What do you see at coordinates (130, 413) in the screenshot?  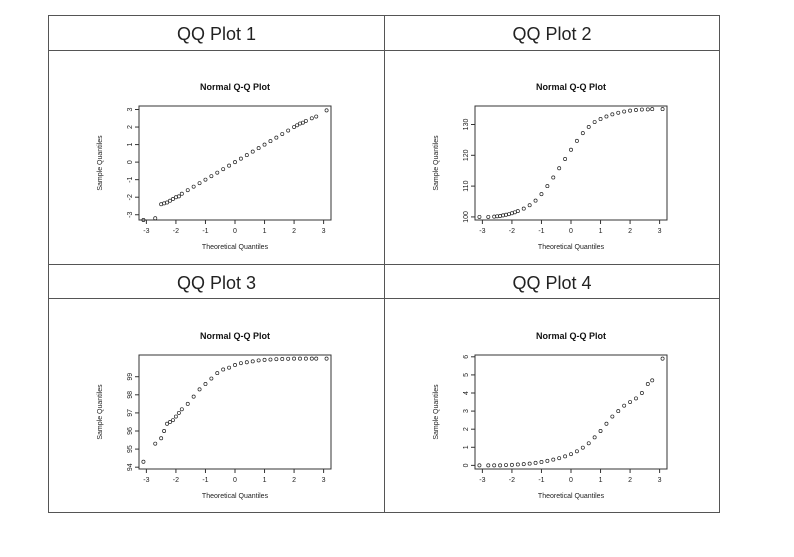 I see `y-tick-label: 97` at bounding box center [130, 413].